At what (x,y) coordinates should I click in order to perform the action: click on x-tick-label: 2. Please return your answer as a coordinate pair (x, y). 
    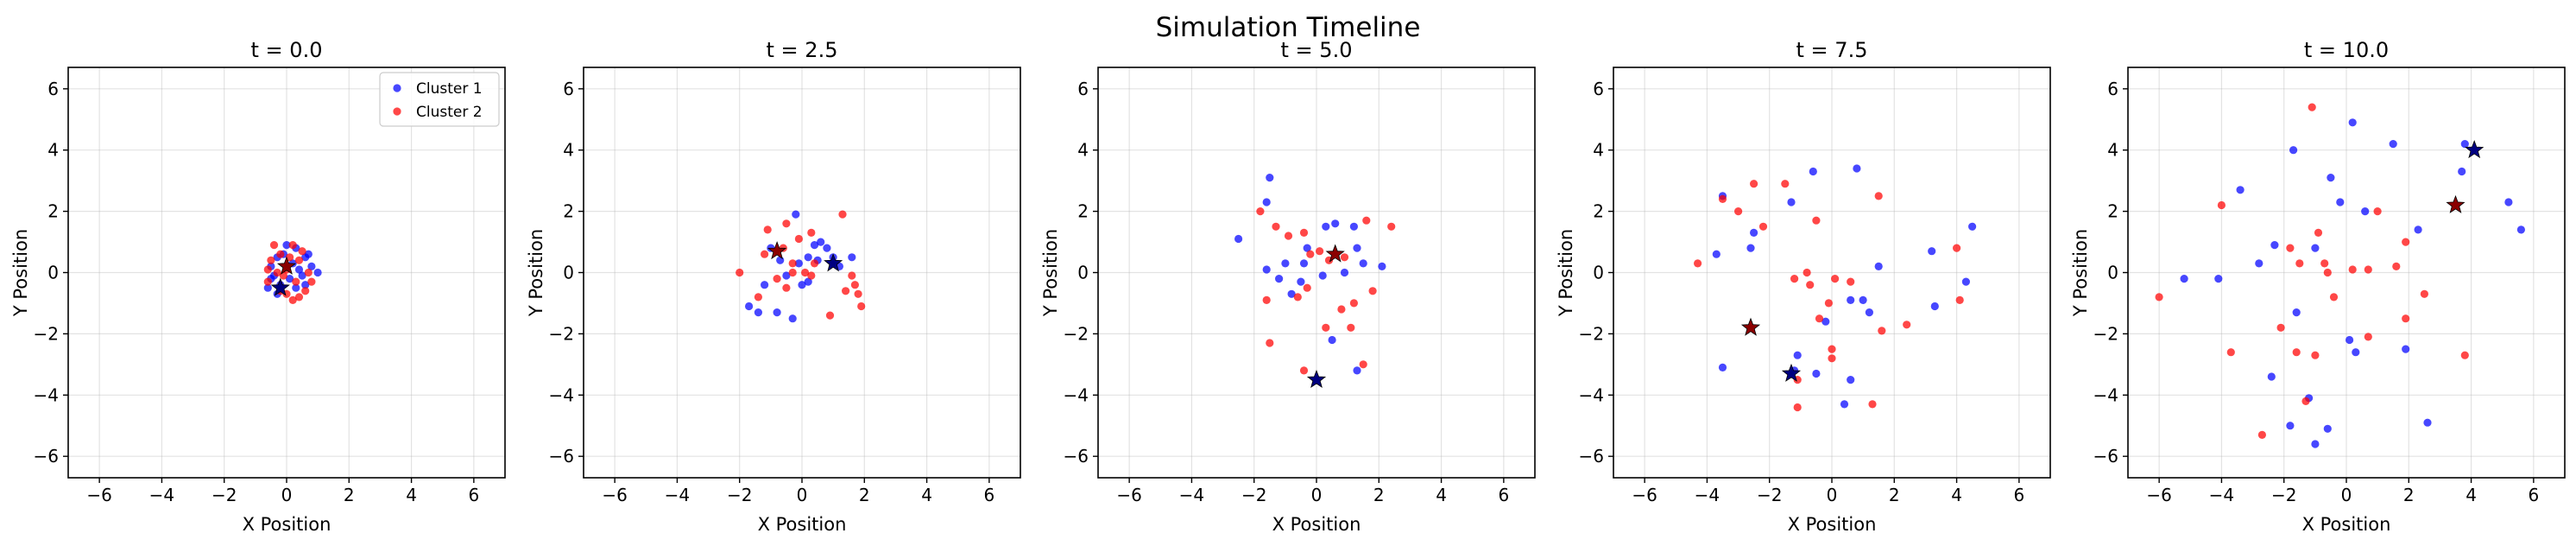
    Looking at the image, I should click on (1894, 495).